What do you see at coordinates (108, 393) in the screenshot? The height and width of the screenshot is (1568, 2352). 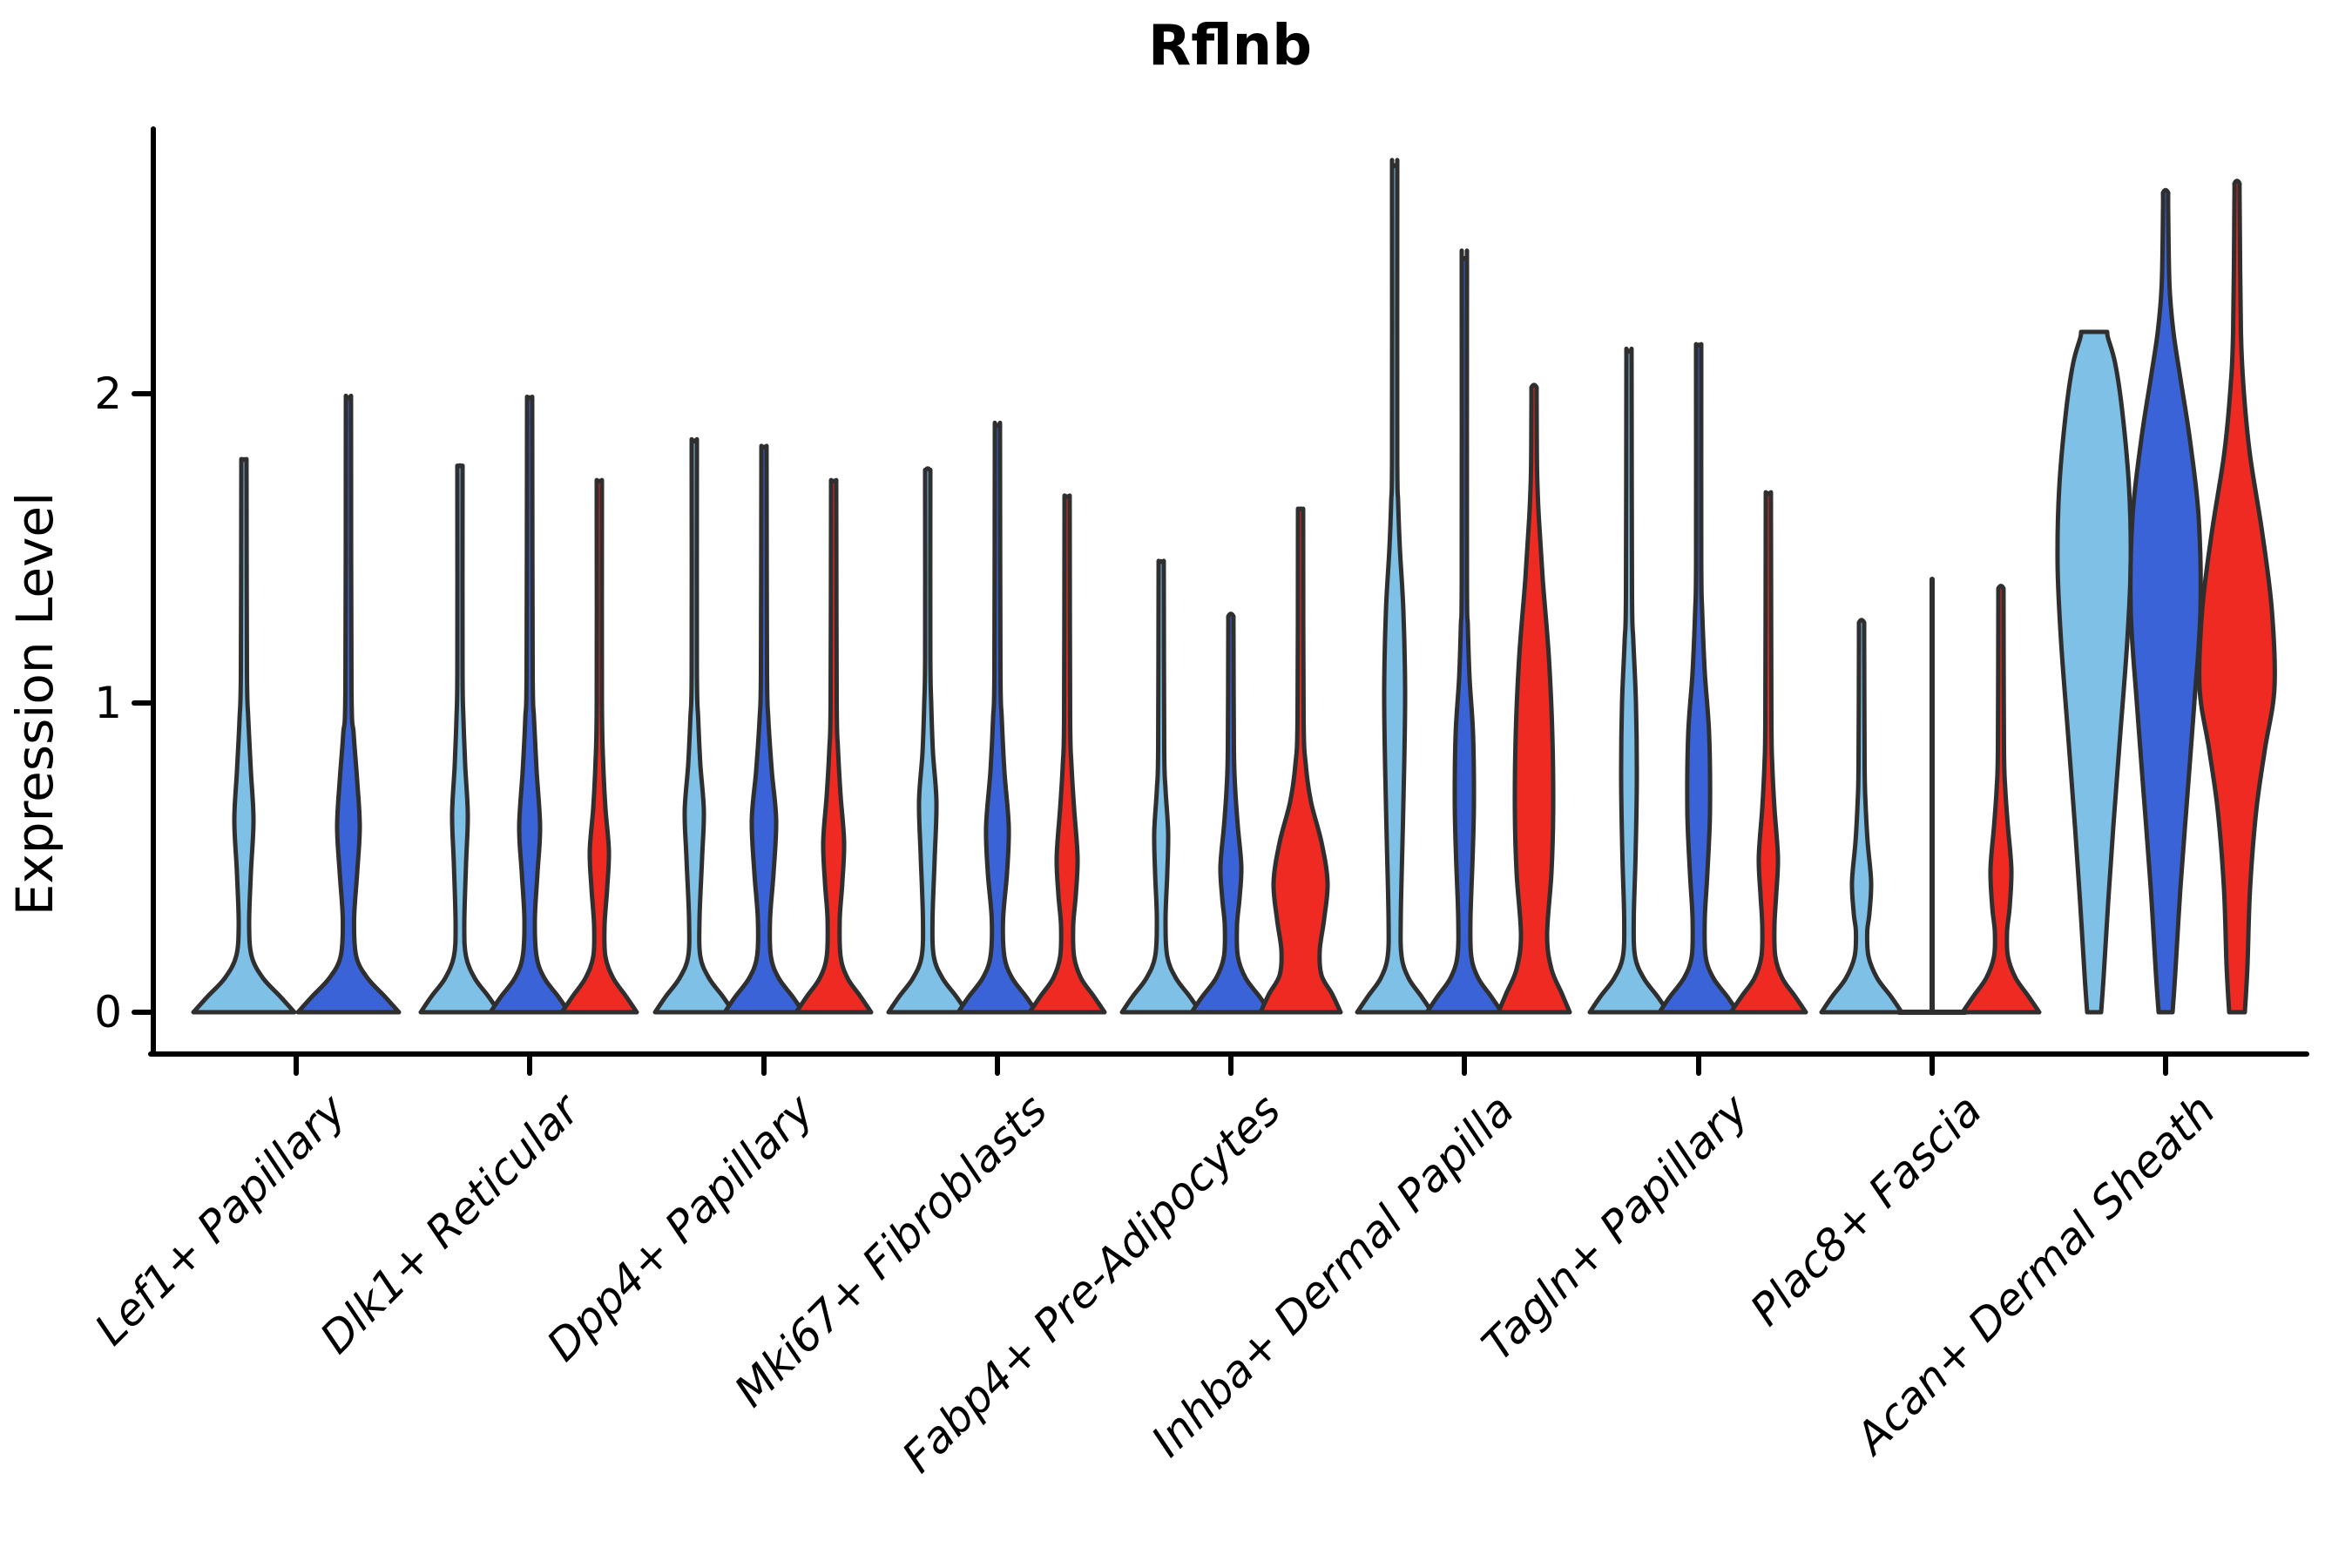 I see `y-tick-label-2: 2` at bounding box center [108, 393].